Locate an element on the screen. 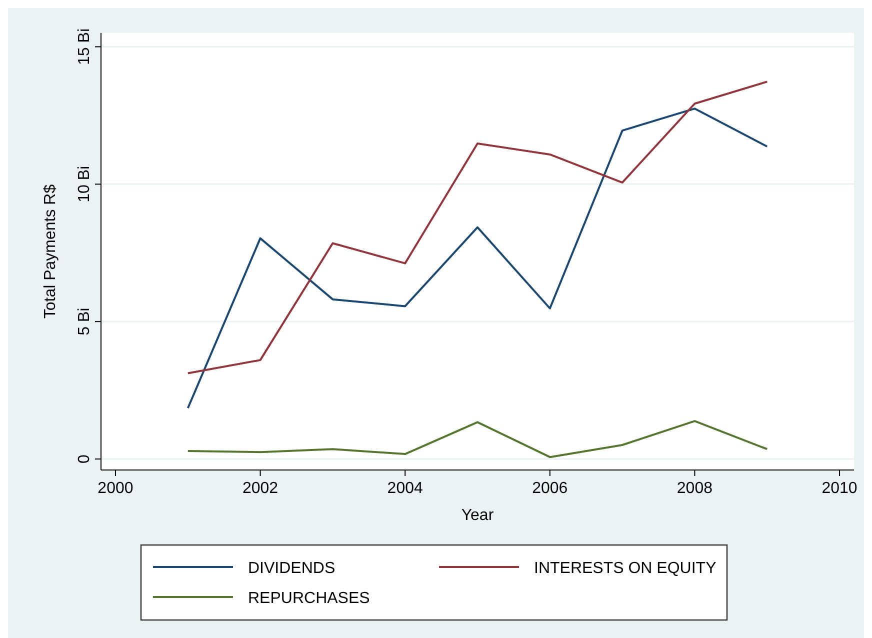 This screenshot has width=872, height=638. x-tick-label: 2006 is located at coordinates (550, 488).